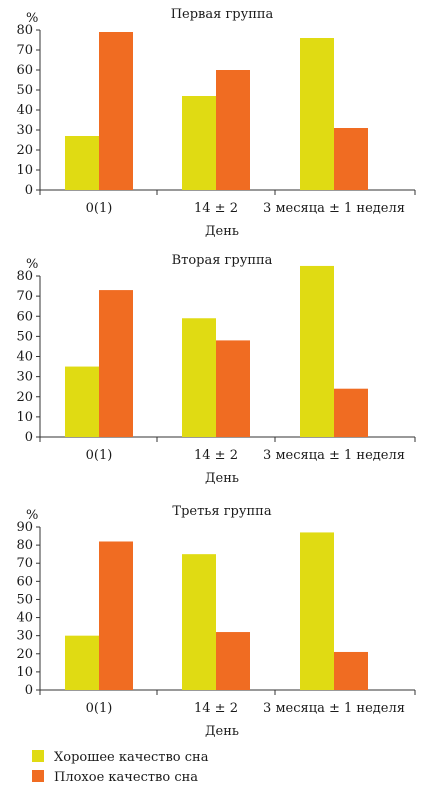 The width and height of the screenshot is (424, 800). Describe the element at coordinates (221, 511) in the screenshot. I see `chart-title-third: Третья группа` at that location.